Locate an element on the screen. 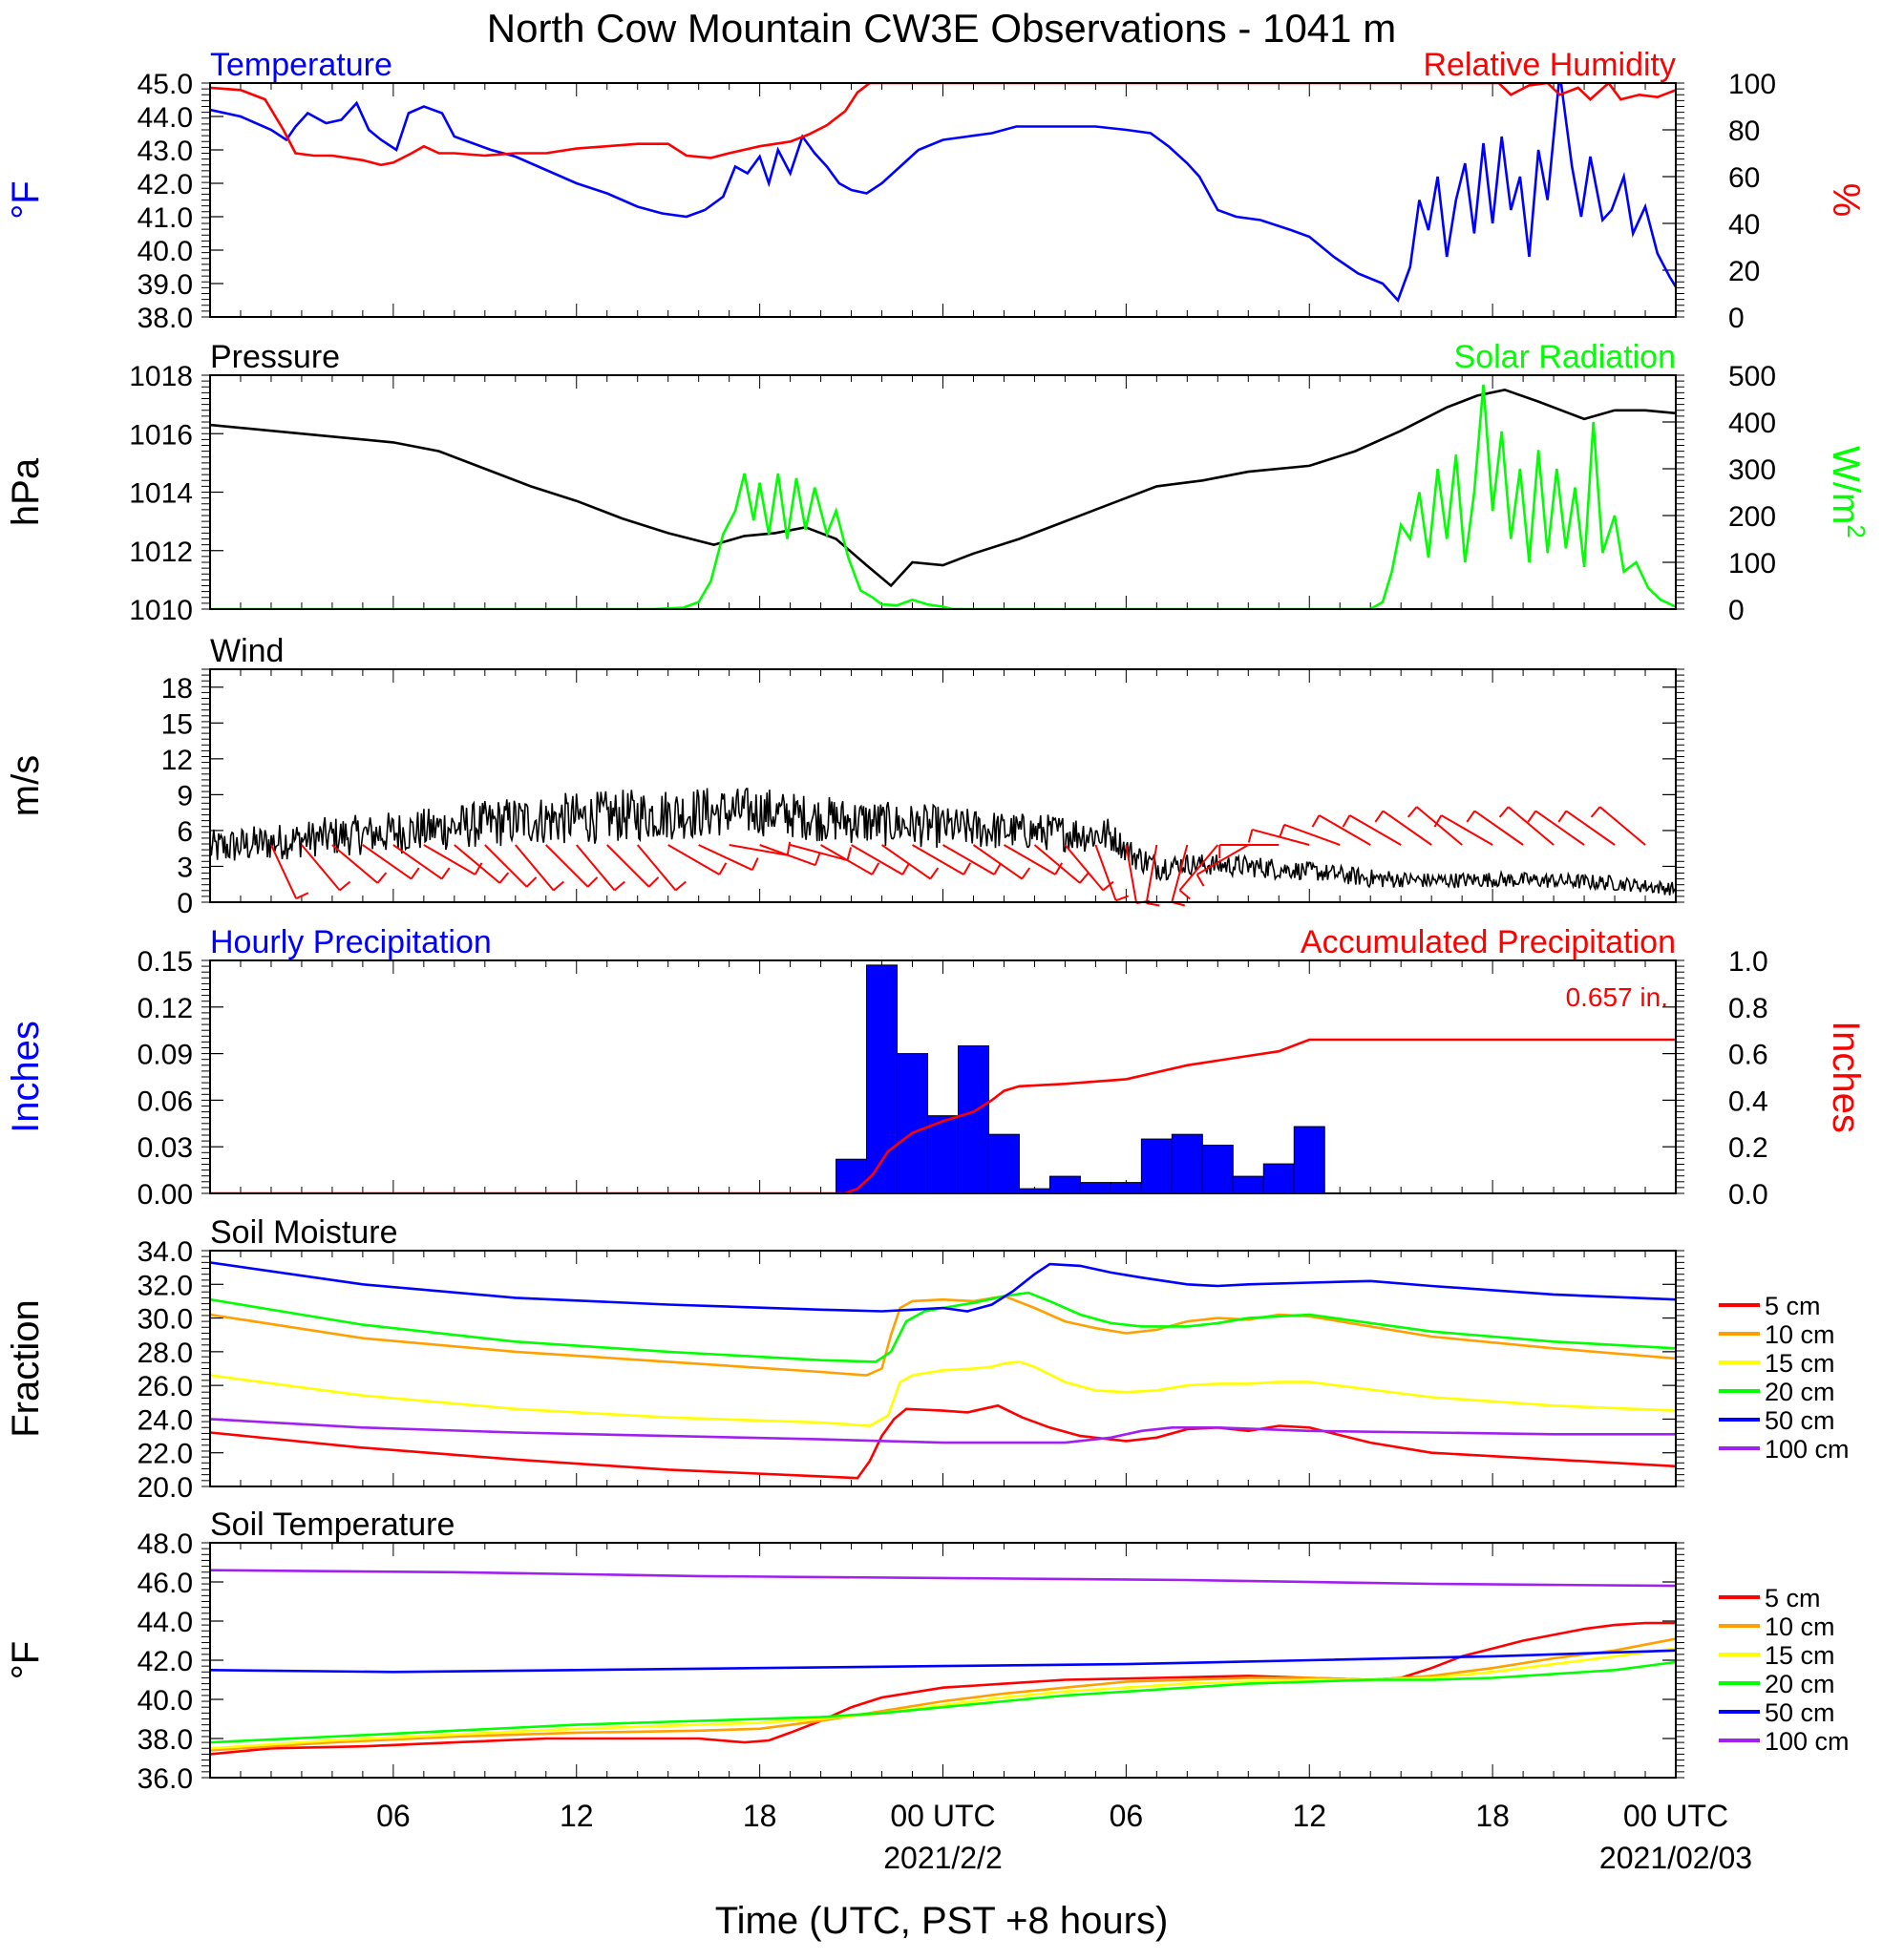 The height and width of the screenshot is (1960, 1883). panel-title-left: Soil Temperature is located at coordinates (332, 1525).